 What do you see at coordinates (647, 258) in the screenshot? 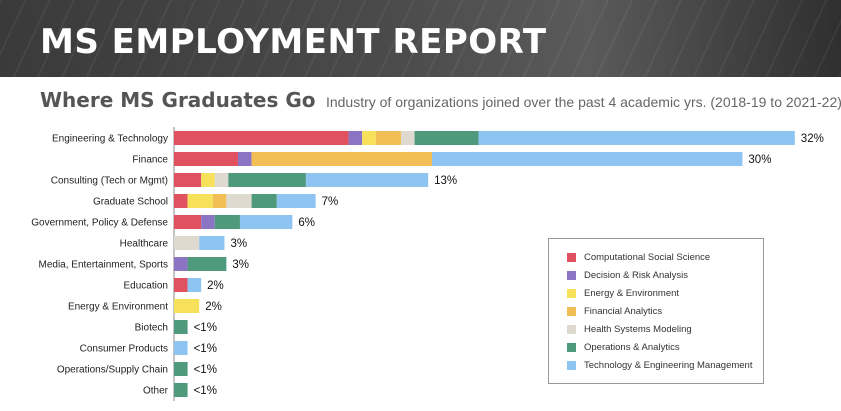
I see `legend-label: Computational Social Science` at bounding box center [647, 258].